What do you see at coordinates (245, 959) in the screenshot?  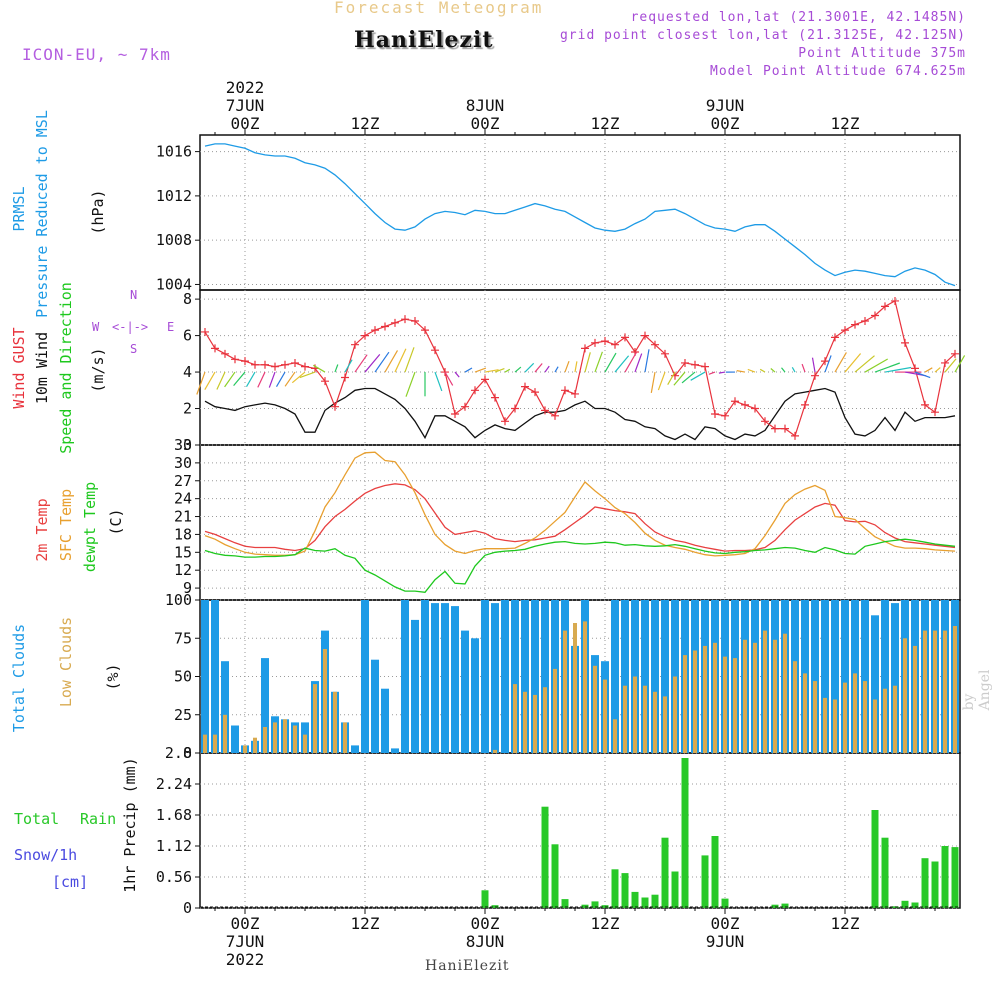 I see `time-label-bottom: 2022` at bounding box center [245, 959].